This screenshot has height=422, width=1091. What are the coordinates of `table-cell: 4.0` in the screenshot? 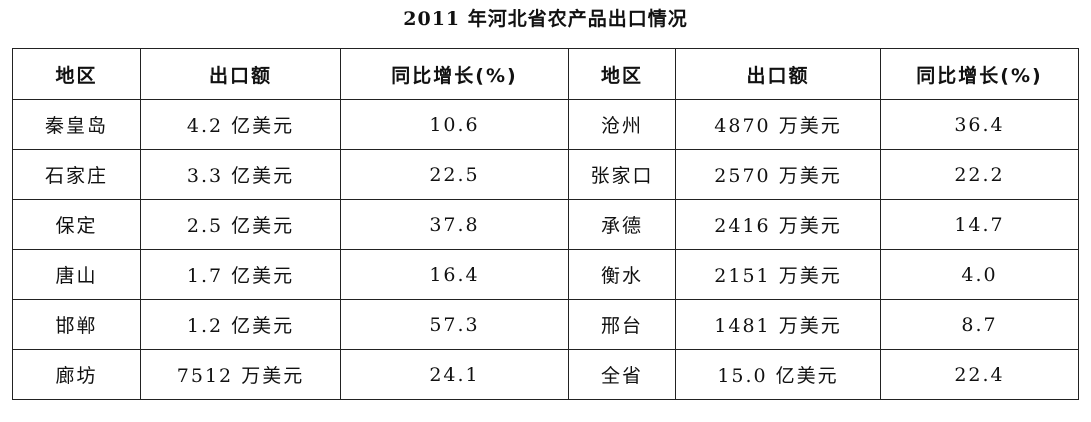 It's located at (979, 274).